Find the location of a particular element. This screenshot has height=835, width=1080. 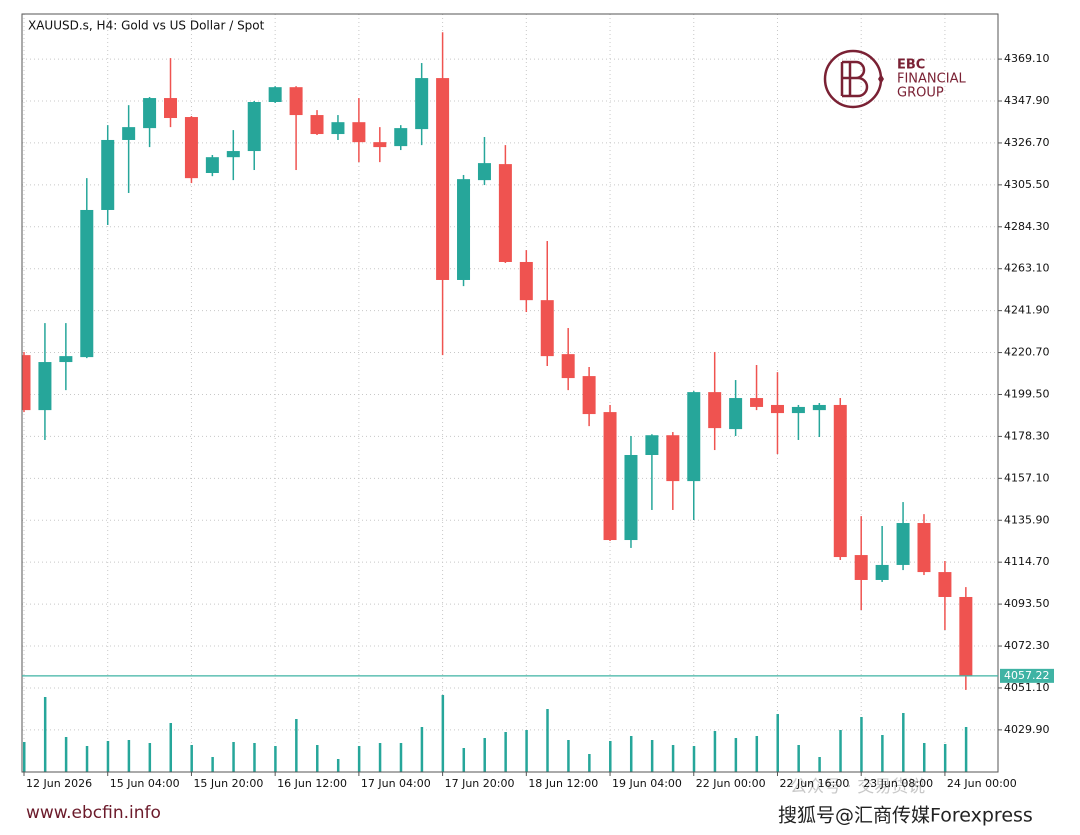

brand-url: www.ebcfin.info is located at coordinates (93, 813).